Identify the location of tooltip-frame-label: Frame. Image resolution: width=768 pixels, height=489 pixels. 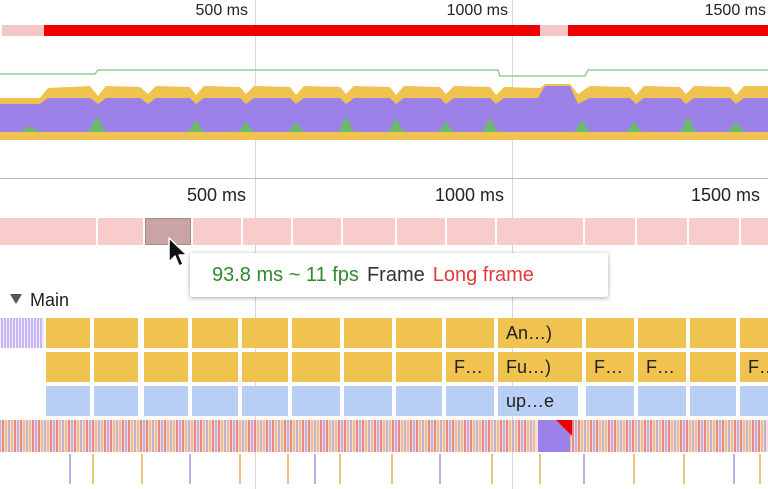
(395, 275).